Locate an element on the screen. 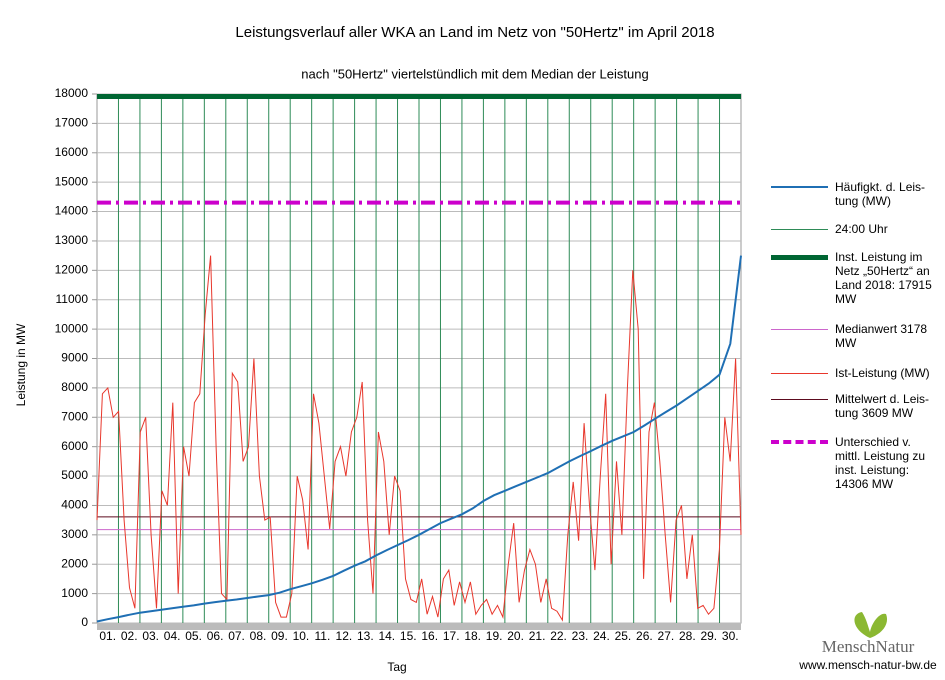  x-tick-label: 22. is located at coordinates (558, 636).